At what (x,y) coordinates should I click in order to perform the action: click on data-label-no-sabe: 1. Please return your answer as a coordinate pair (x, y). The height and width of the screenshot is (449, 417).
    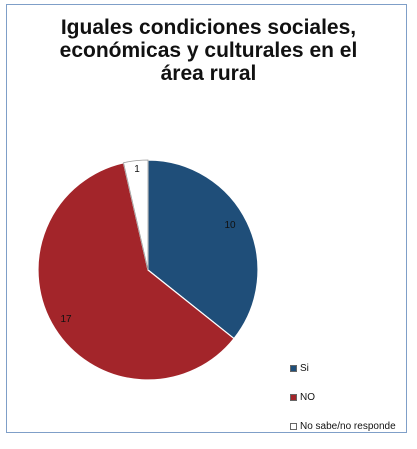
    Looking at the image, I should click on (137, 169).